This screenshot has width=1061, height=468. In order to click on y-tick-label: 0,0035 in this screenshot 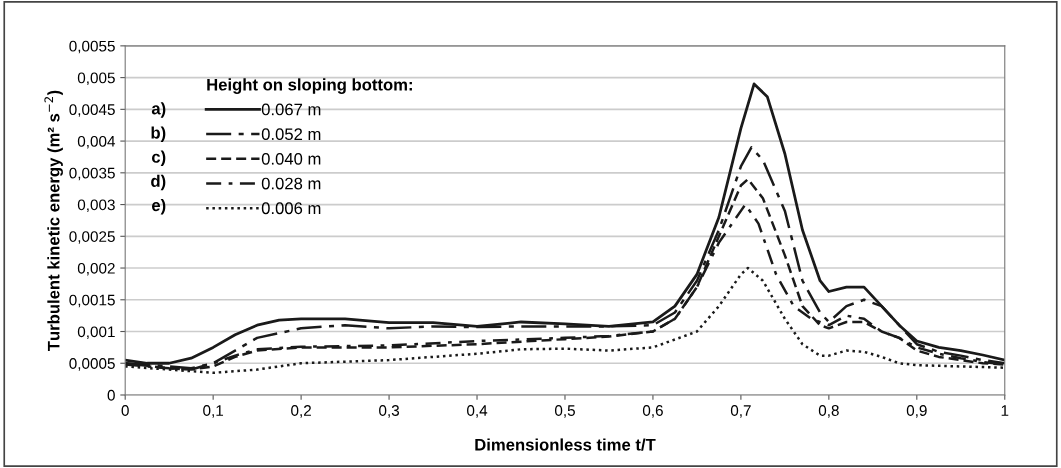, I will do `click(92, 174)`.